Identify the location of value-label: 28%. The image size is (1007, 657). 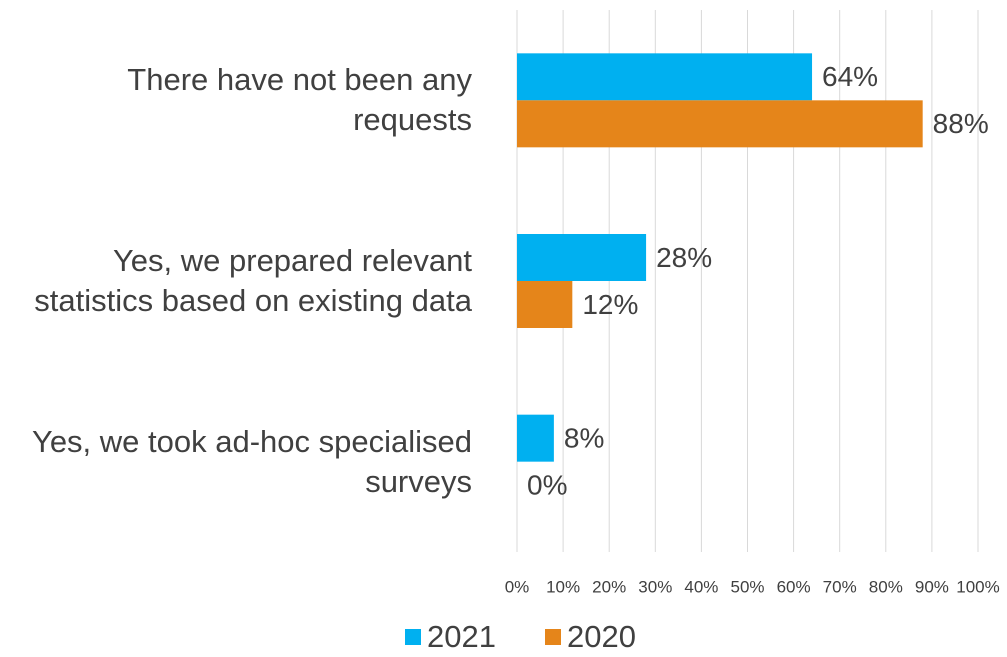
(684, 257).